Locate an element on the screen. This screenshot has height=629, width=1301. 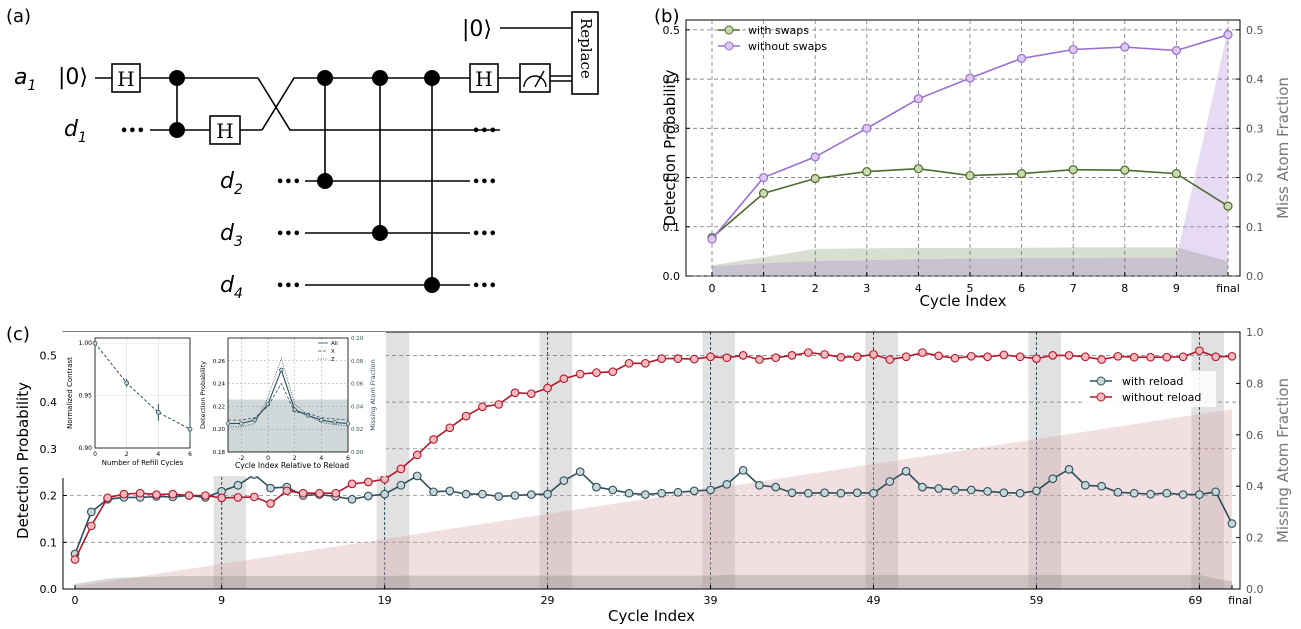
y-tick-label: 0.0 is located at coordinates (49, 589).